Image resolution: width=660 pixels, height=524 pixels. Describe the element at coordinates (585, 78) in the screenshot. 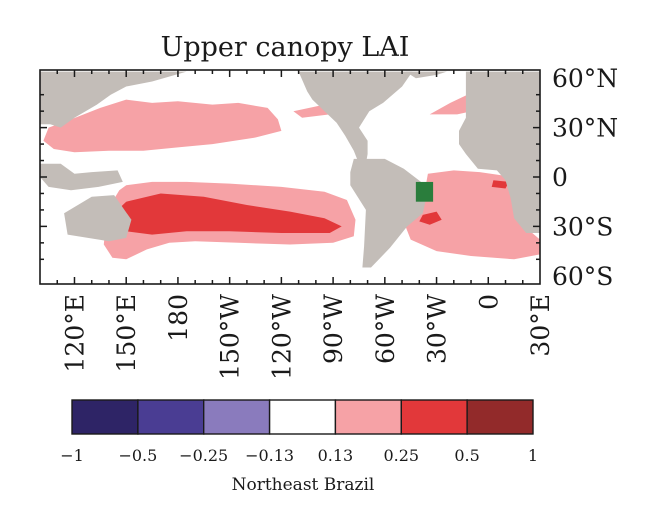

I see `y-tick-label: 60°N` at that location.